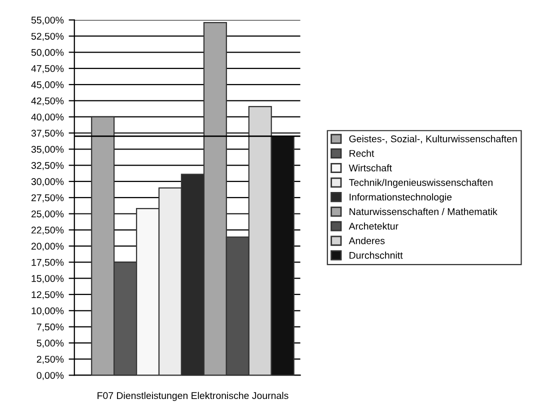 The height and width of the screenshot is (416, 551). What do you see at coordinates (47, 214) in the screenshot?
I see `y-tick-label: 25,00%` at bounding box center [47, 214].